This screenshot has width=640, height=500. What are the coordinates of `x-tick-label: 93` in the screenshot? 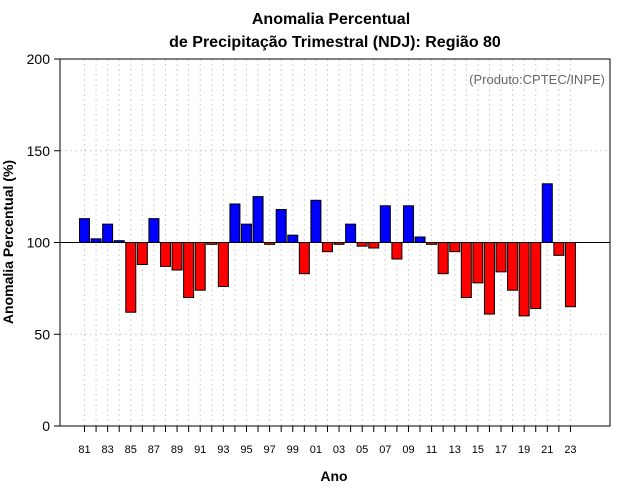 It's located at (223, 450).